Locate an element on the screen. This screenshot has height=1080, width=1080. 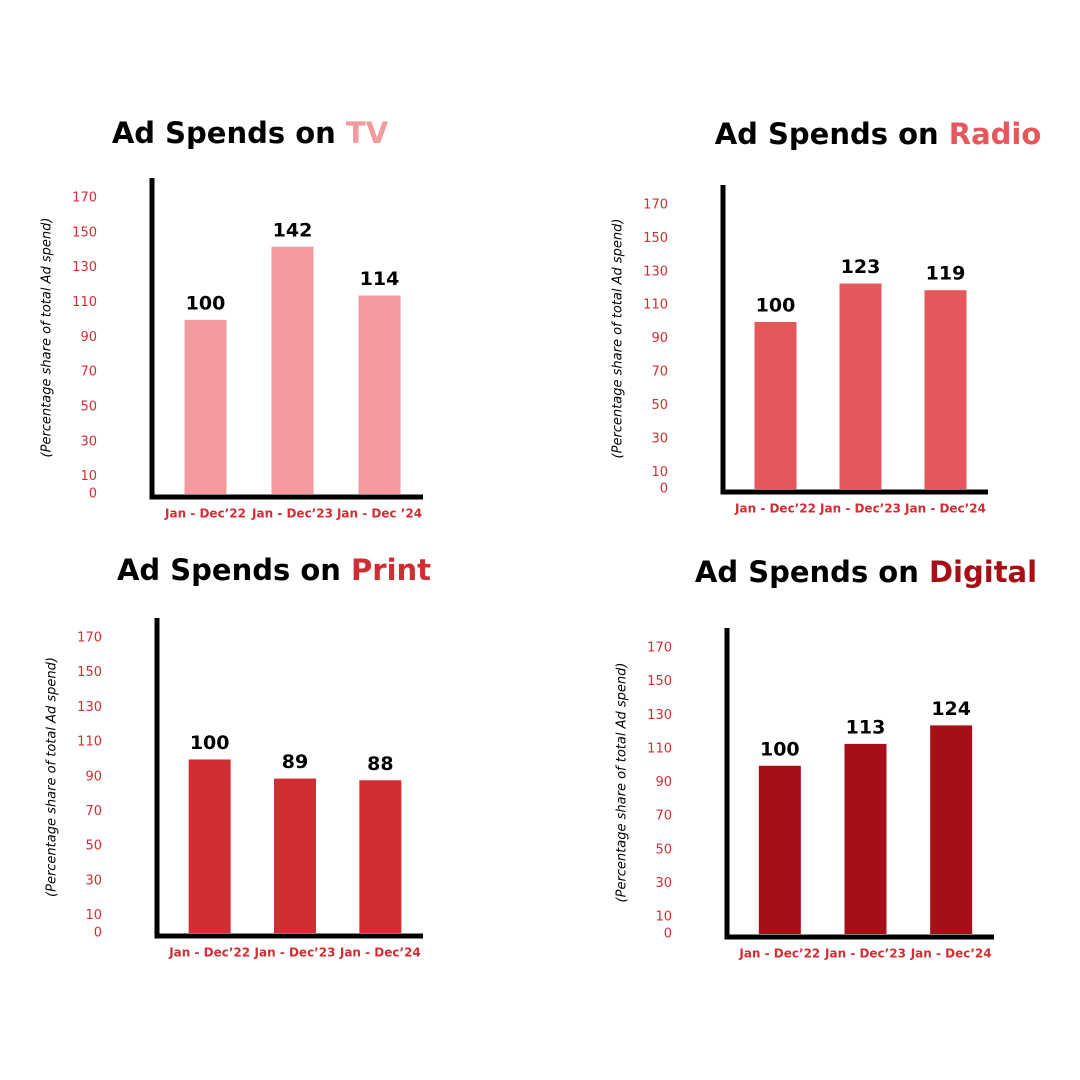
chart-title: Ad Spends on Radio is located at coordinates (878, 134).